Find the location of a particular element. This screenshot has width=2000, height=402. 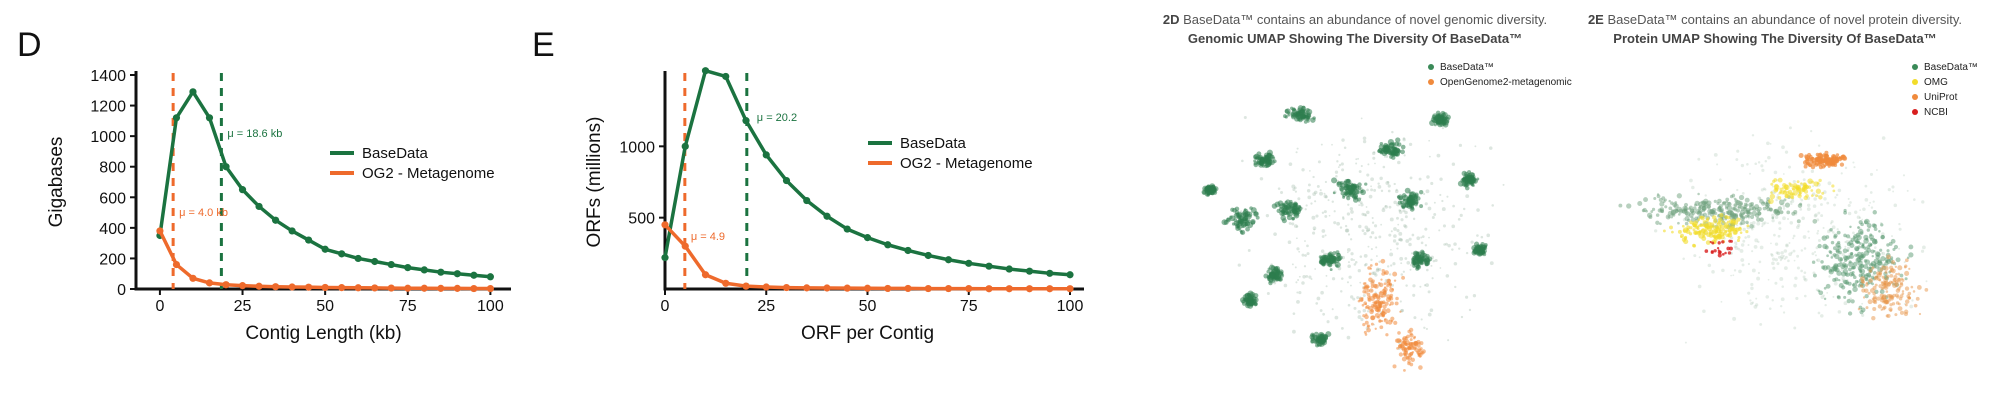

e-x-tick-label: 0 is located at coordinates (665, 306).